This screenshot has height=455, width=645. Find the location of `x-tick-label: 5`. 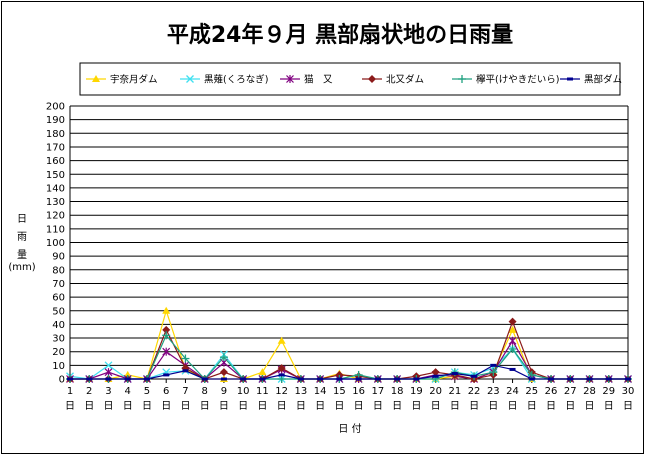

x-tick-label: 5 is located at coordinates (147, 391).